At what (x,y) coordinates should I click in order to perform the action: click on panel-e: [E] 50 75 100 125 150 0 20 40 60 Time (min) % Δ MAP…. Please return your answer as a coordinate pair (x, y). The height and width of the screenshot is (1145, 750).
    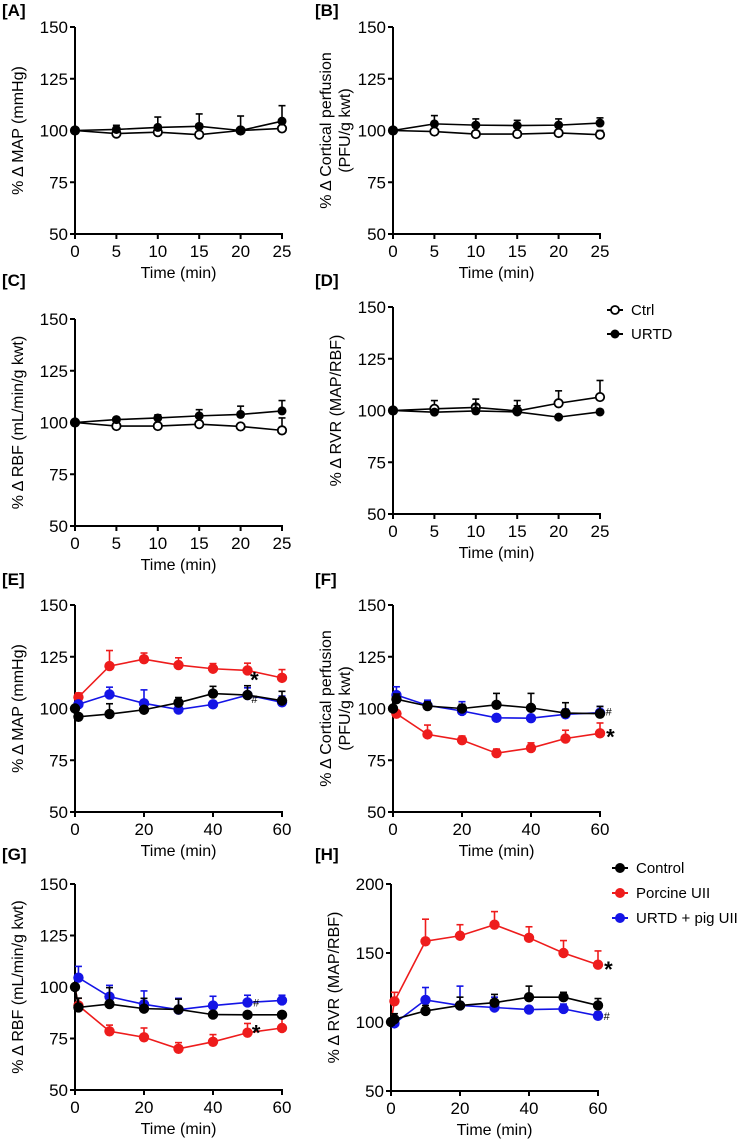
    Looking at the image, I should click on (146, 715).